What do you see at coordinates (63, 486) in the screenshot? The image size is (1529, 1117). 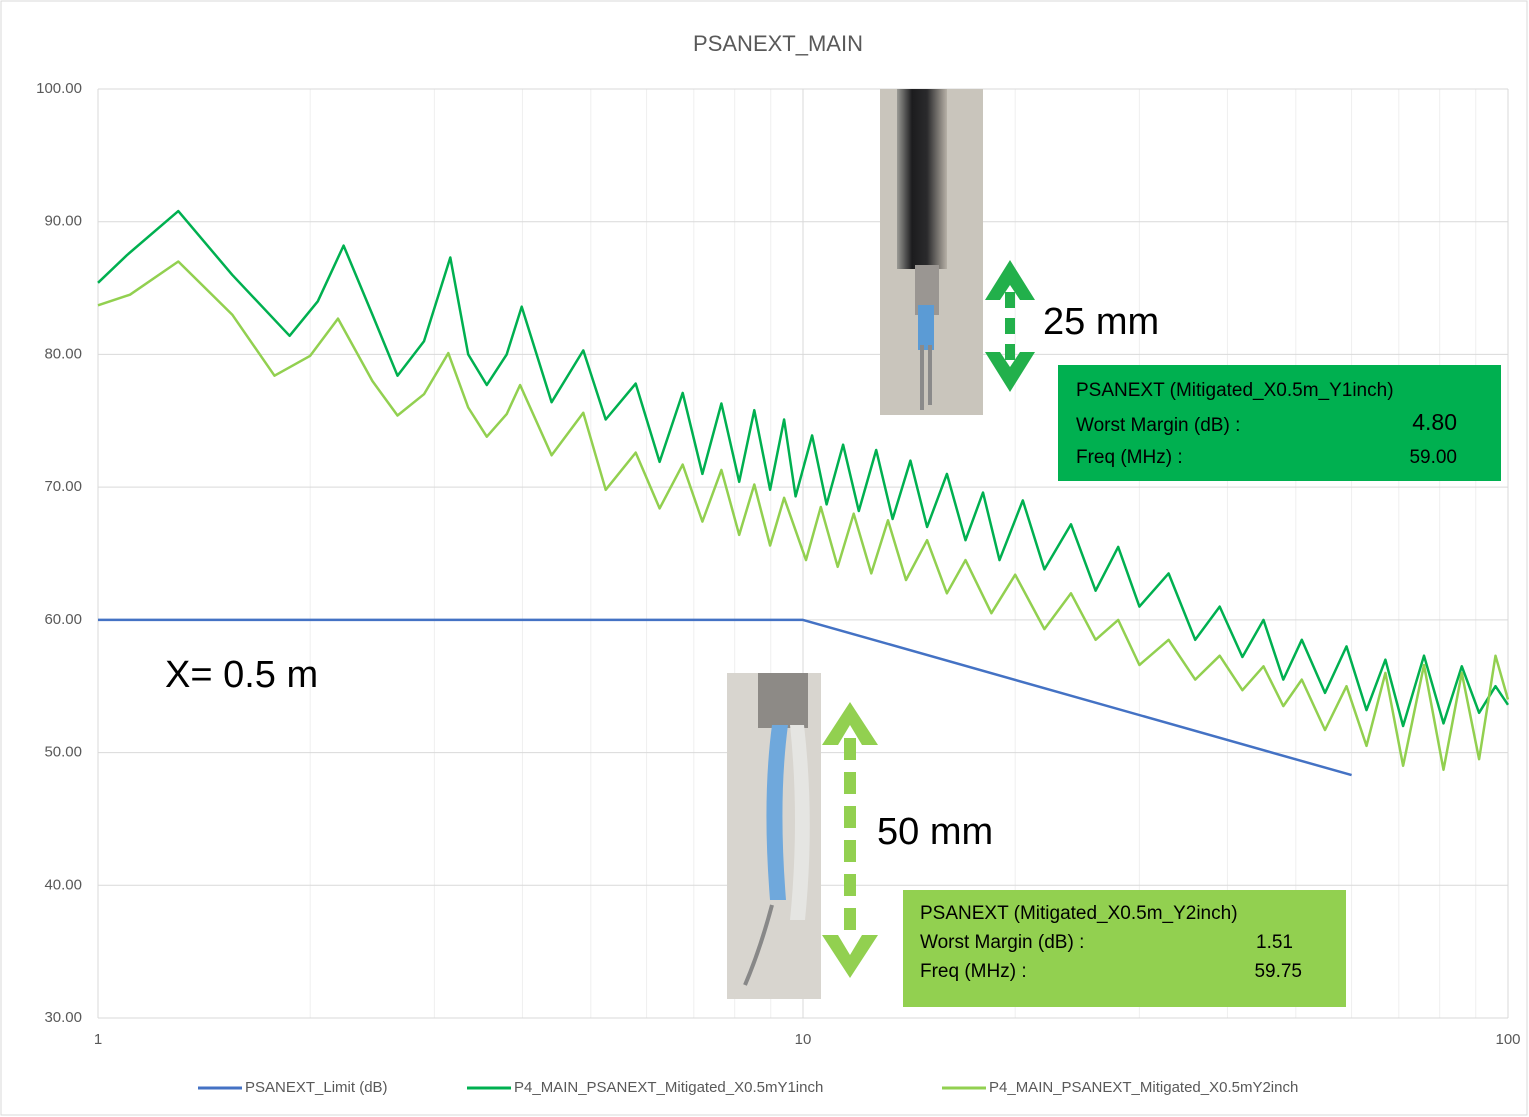 I see `y-tick-label: 70.00` at bounding box center [63, 486].